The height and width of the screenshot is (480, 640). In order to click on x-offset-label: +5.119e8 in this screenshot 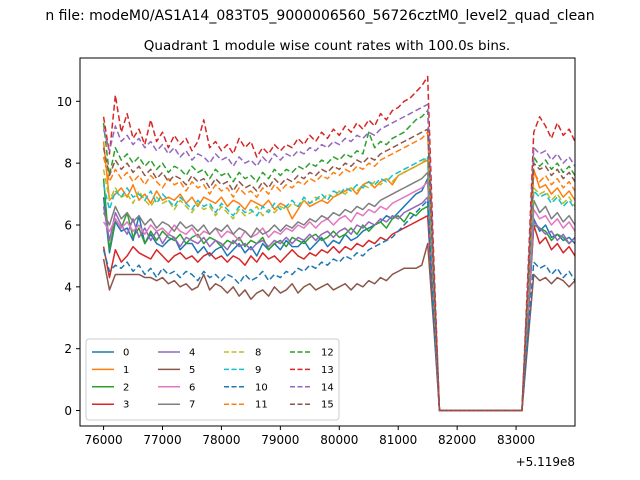, I will do `click(545, 462)`.